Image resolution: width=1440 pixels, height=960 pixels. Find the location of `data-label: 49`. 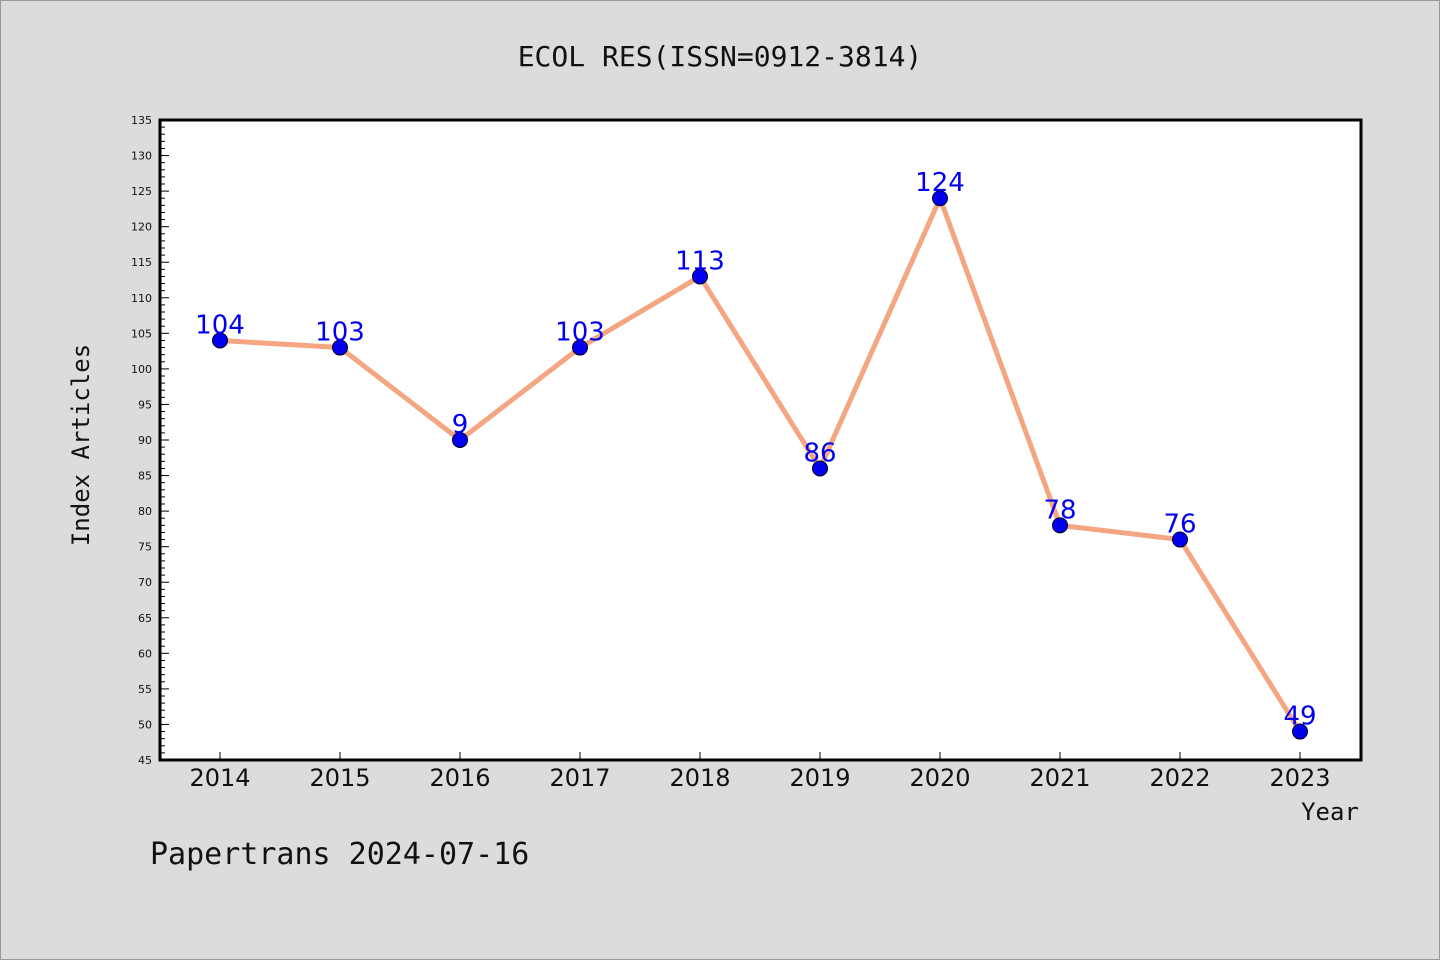

data-label: 49 is located at coordinates (1299, 717).